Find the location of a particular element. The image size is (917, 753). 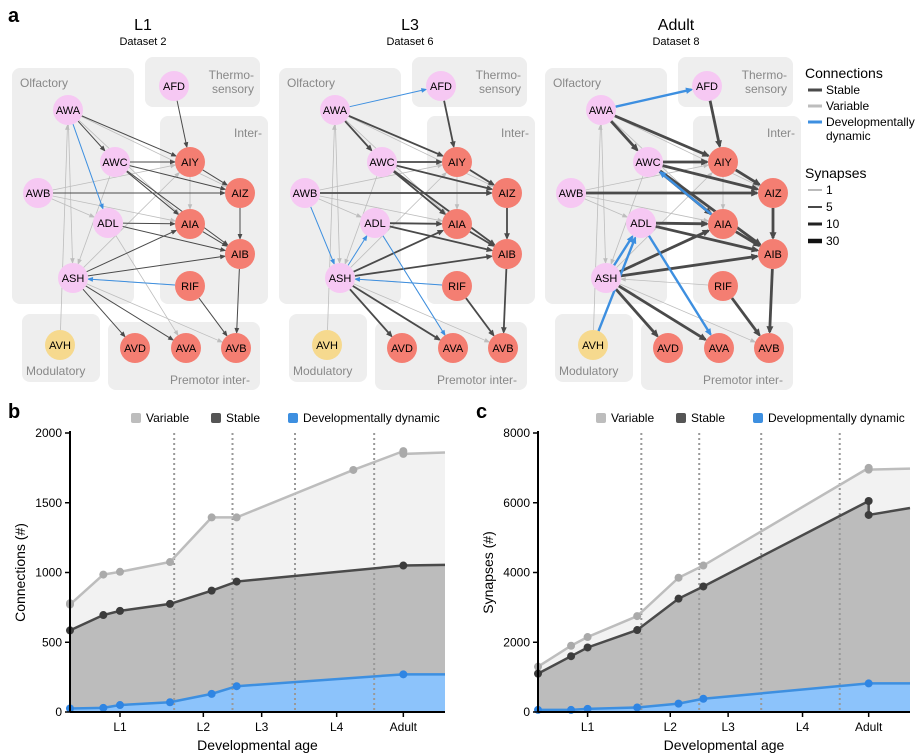

neuron-label-avb: AVB is located at coordinates (502, 349).